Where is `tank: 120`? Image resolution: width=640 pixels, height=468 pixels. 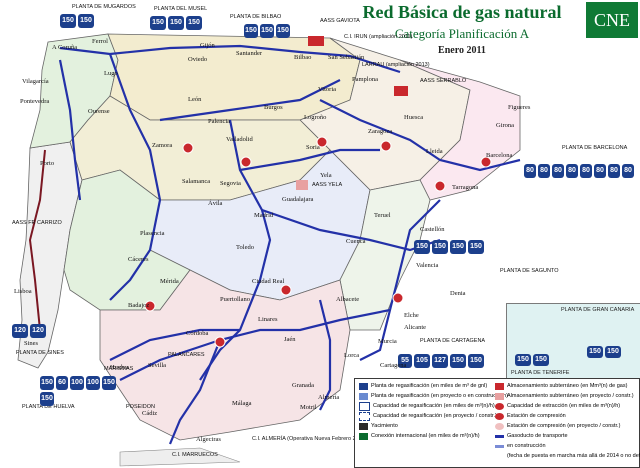
tank: 120 is located at coordinates (20, 331).